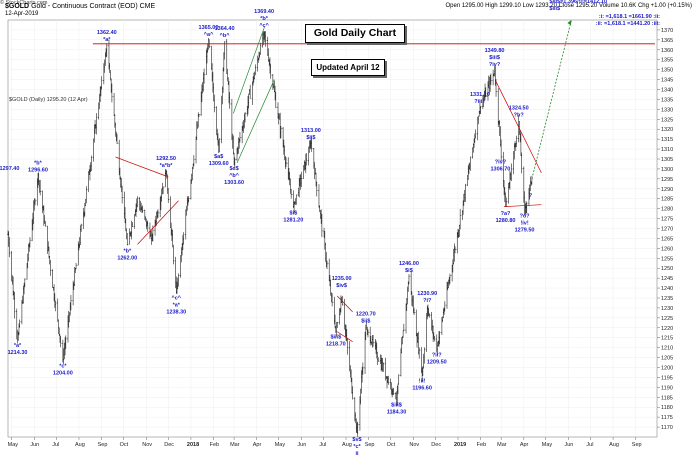 The height and width of the screenshot is (456, 700). What do you see at coordinates (219, 164) in the screenshot?
I see `wave-label: 1309.60` at bounding box center [219, 164].